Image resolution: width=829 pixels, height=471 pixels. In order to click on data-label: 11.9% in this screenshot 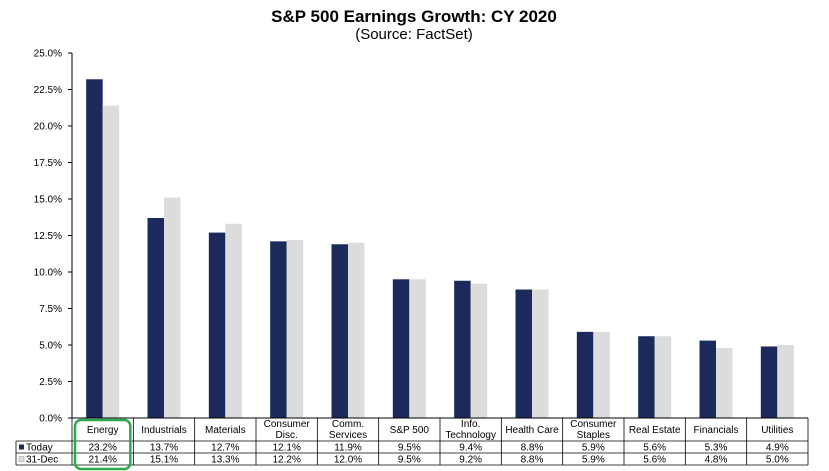, I will do `click(348, 448)`.